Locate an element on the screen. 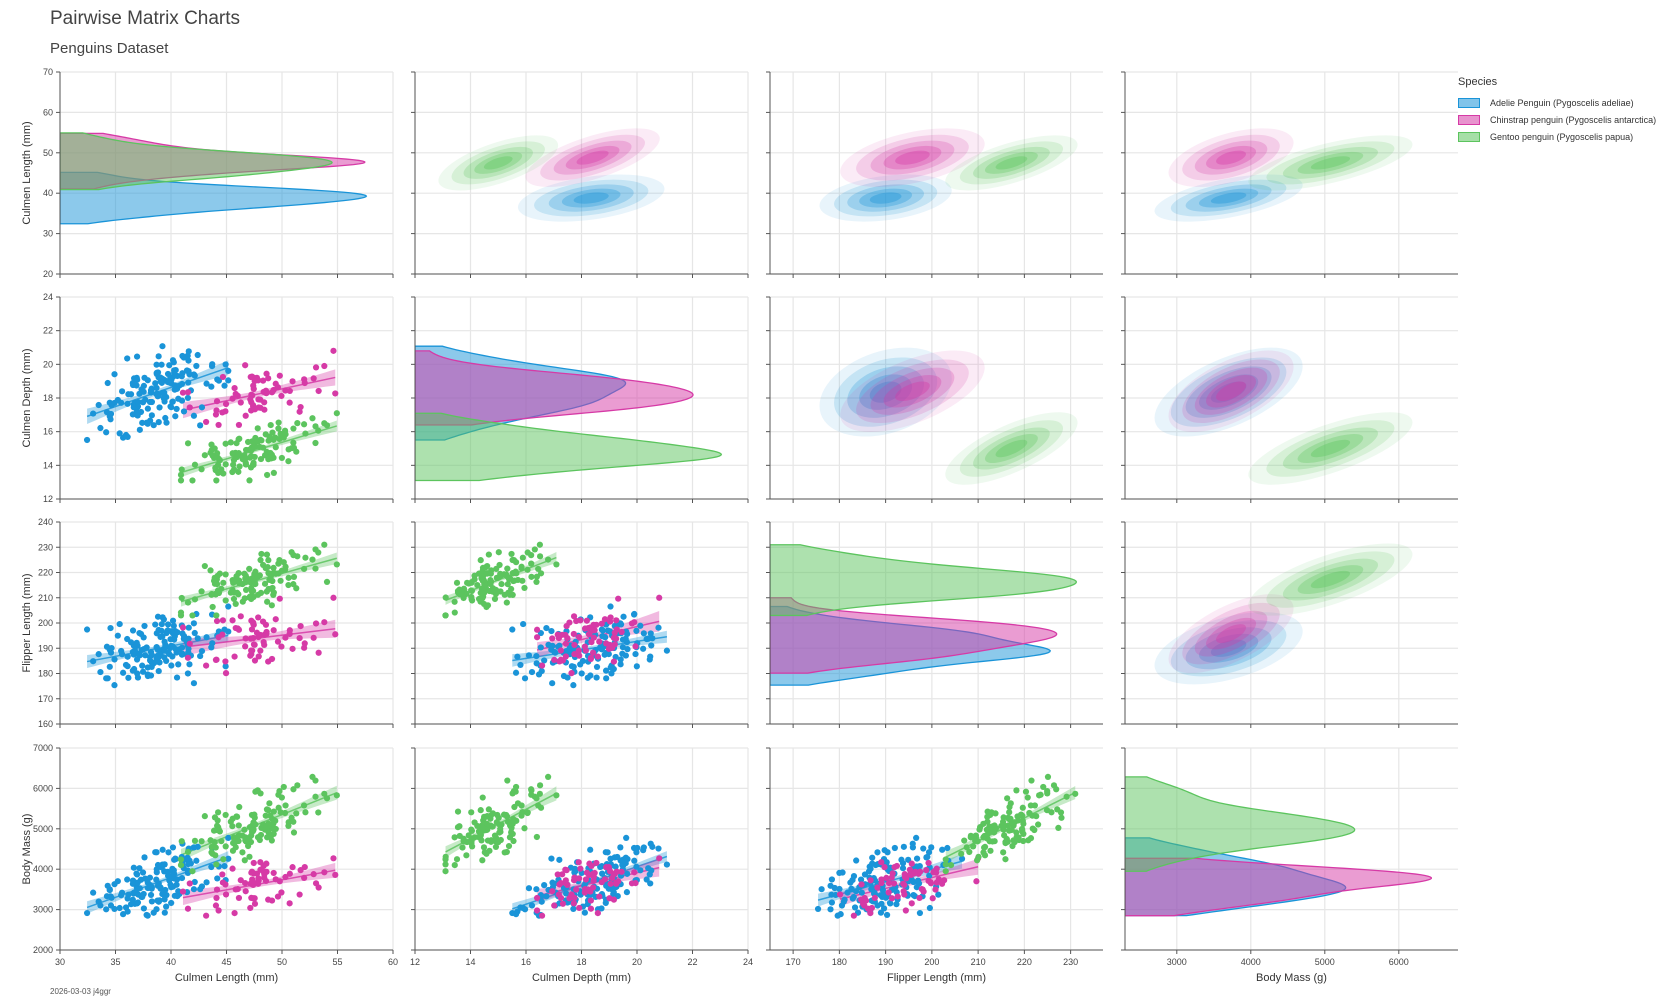 The width and height of the screenshot is (1677, 1006). legend-swatch-chinstrap is located at coordinates (1469, 119).